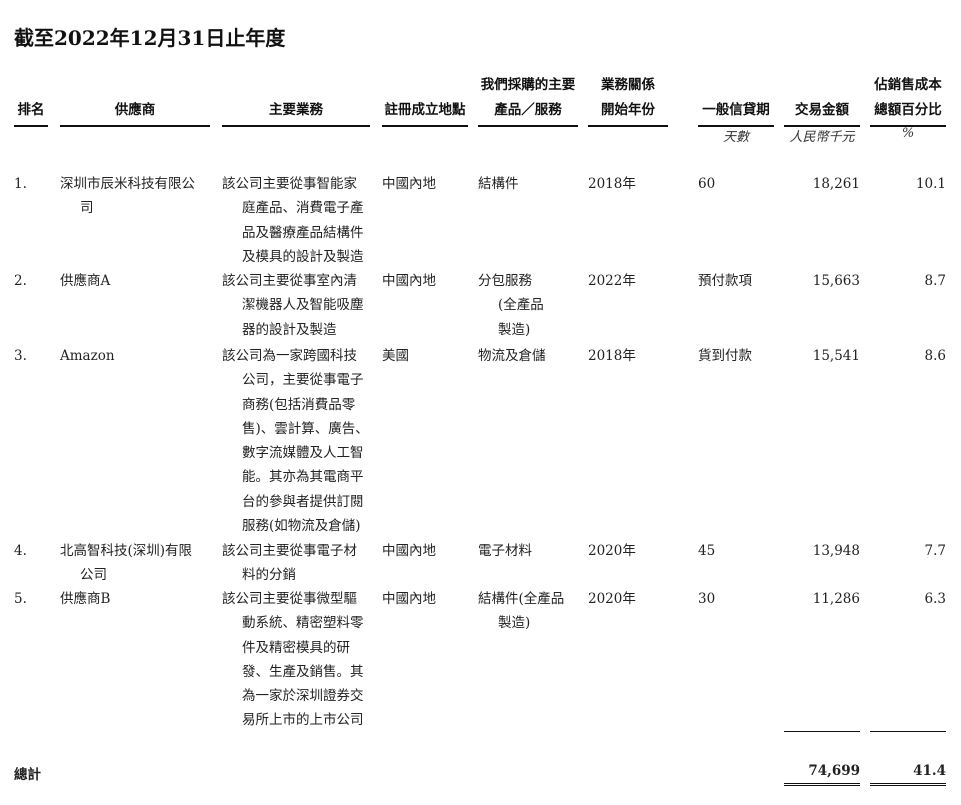  What do you see at coordinates (301, 526) in the screenshot?
I see `business-line: 服務(如物流及倉儲)` at bounding box center [301, 526].